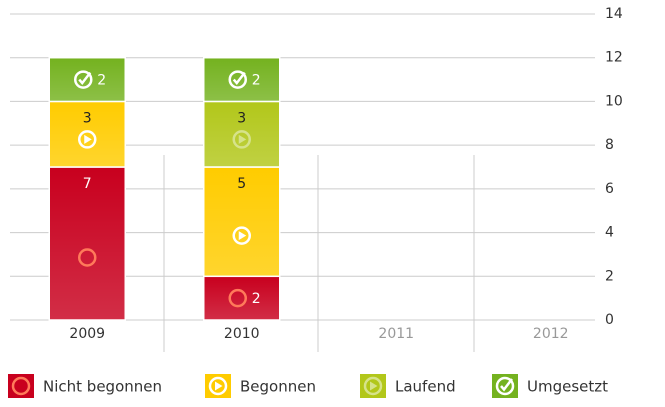 Image resolution: width=665 pixels, height=407 pixels. Describe the element at coordinates (87, 184) in the screenshot. I see `value-label: 7` at that location.